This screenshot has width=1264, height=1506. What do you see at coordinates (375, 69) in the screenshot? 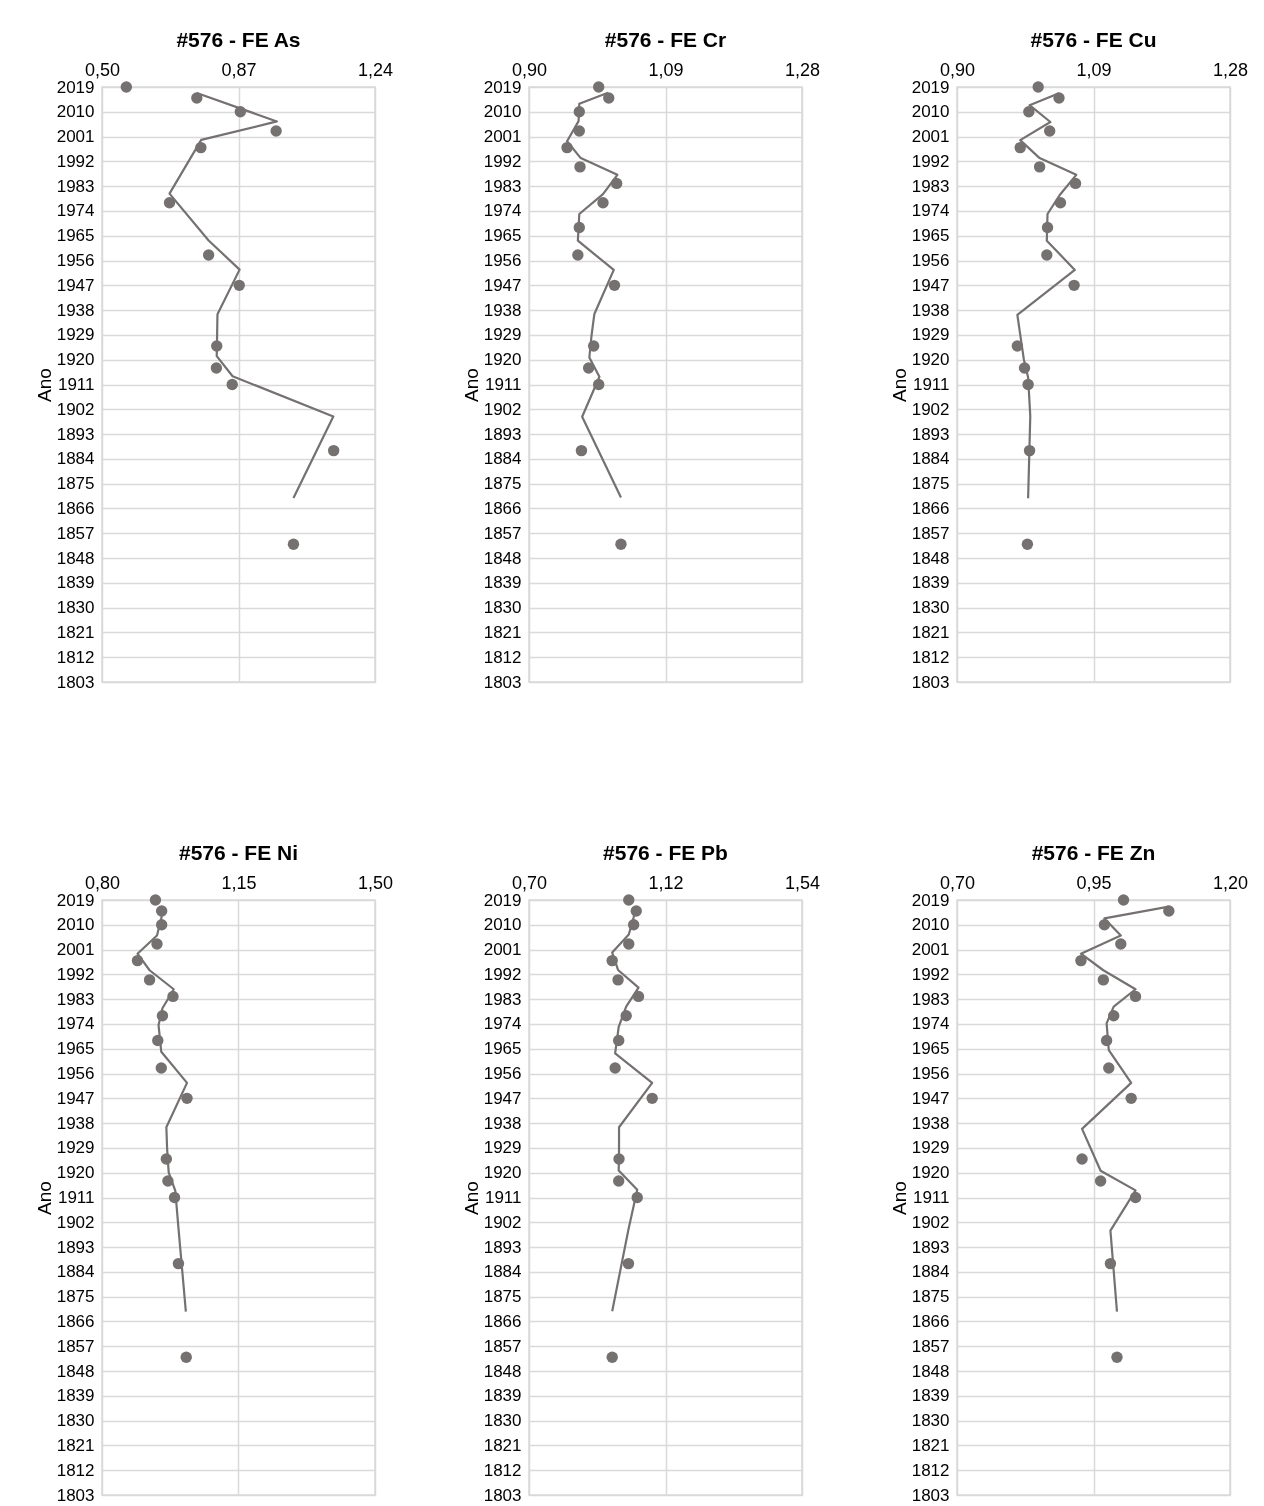
I see `x-tick-label: 1,24` at bounding box center [375, 69].